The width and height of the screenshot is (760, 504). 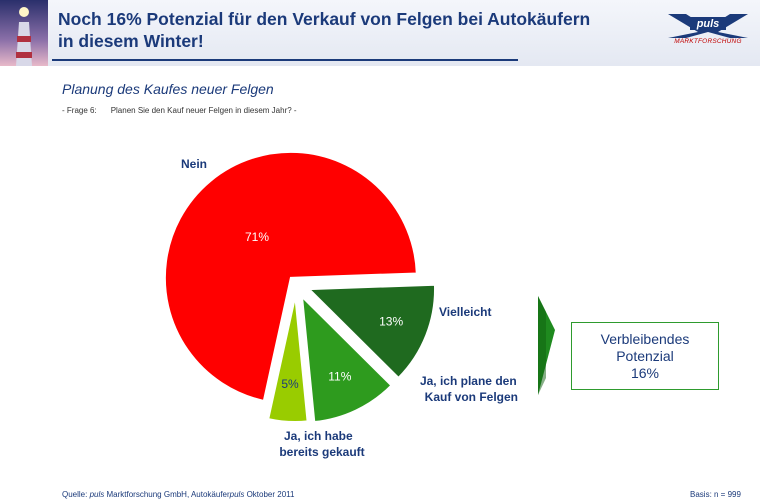 I want to click on slice-nein-percent: 71%, so click(x=257, y=237).